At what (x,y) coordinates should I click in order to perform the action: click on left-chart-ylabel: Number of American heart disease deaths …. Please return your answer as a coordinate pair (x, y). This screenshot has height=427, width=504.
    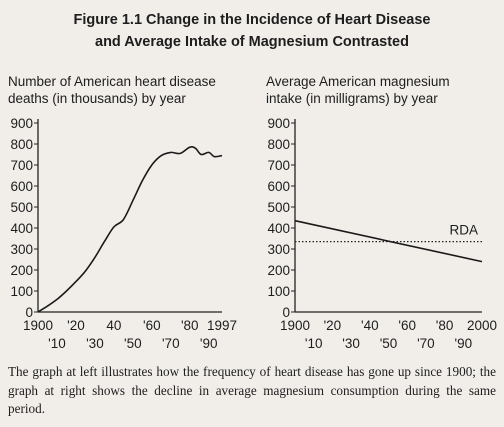
    Looking at the image, I should click on (112, 90).